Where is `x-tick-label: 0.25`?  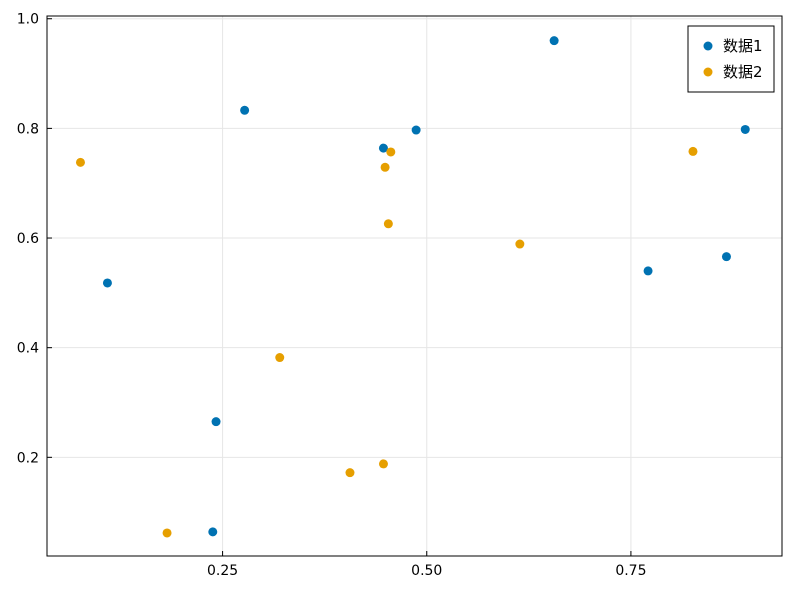 x-tick-label: 0.25 is located at coordinates (222, 571).